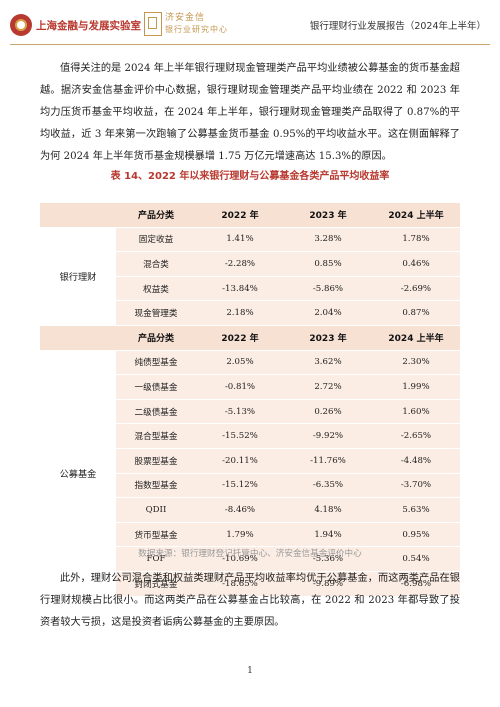  Describe the element at coordinates (88, 25) in the screenshot. I see `lab-logo-text: 上海金融与发展实验室` at that location.